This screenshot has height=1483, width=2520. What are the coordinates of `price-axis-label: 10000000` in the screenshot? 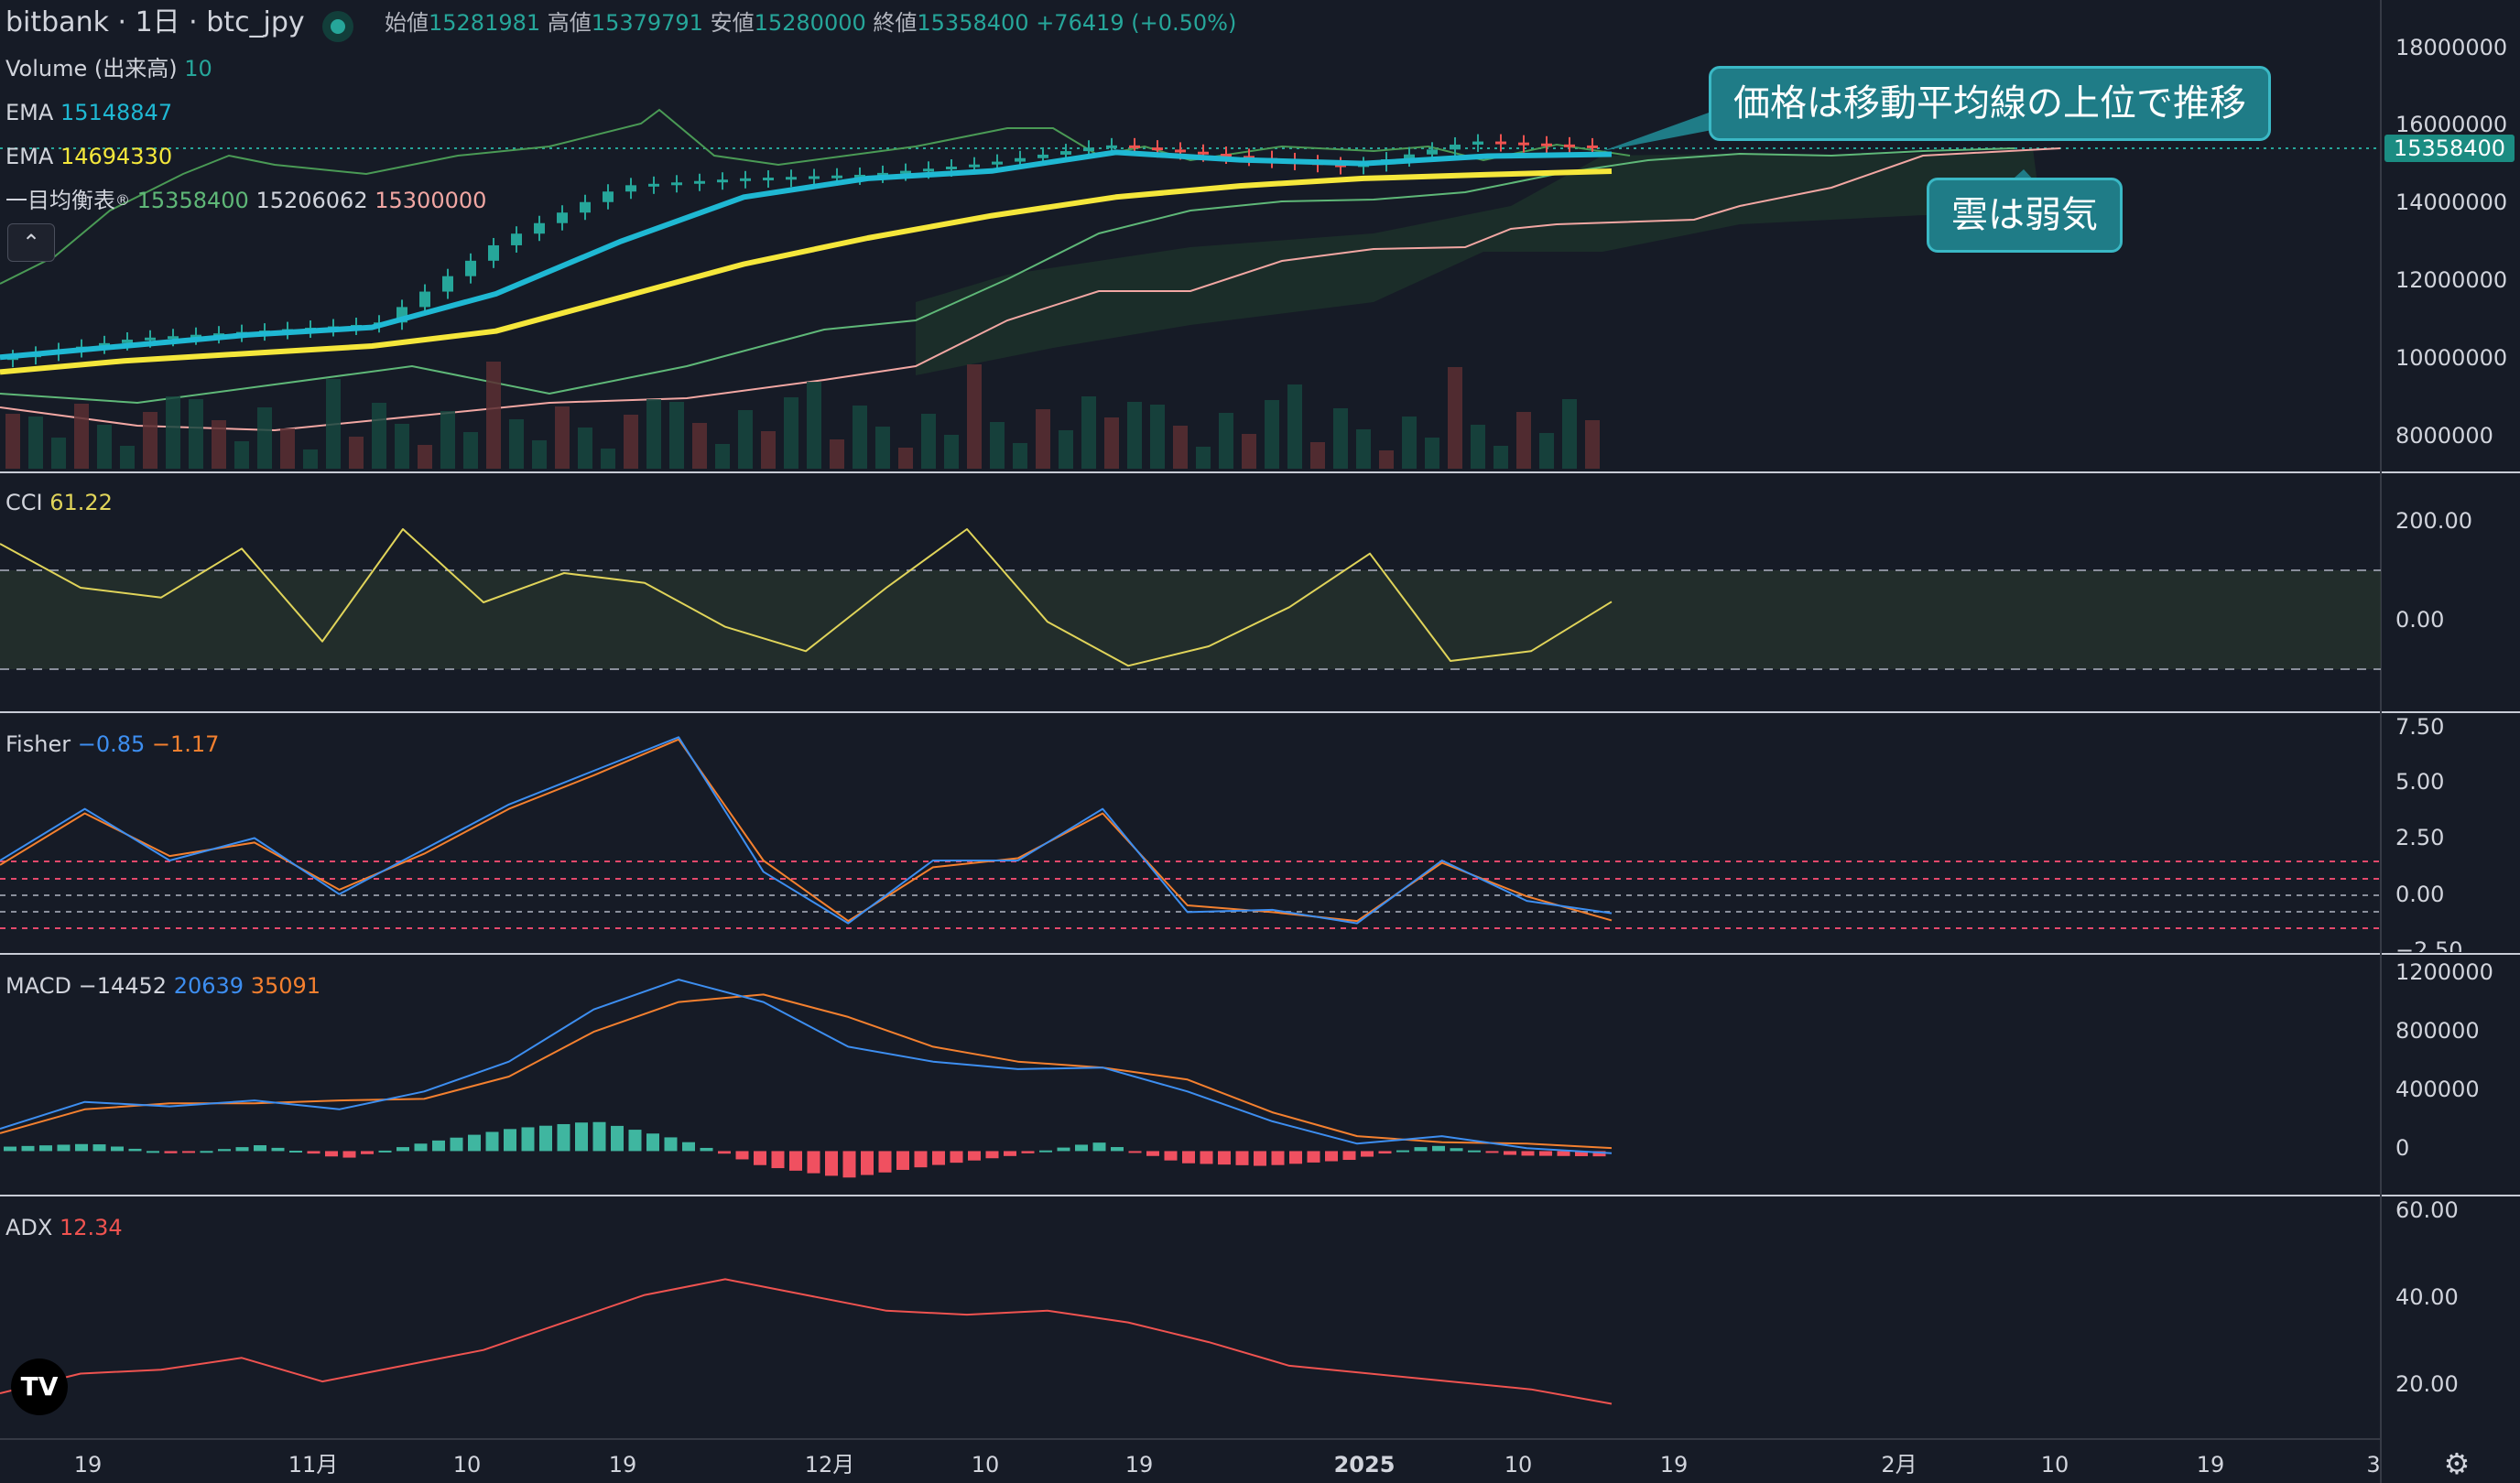 It's located at (2451, 358).